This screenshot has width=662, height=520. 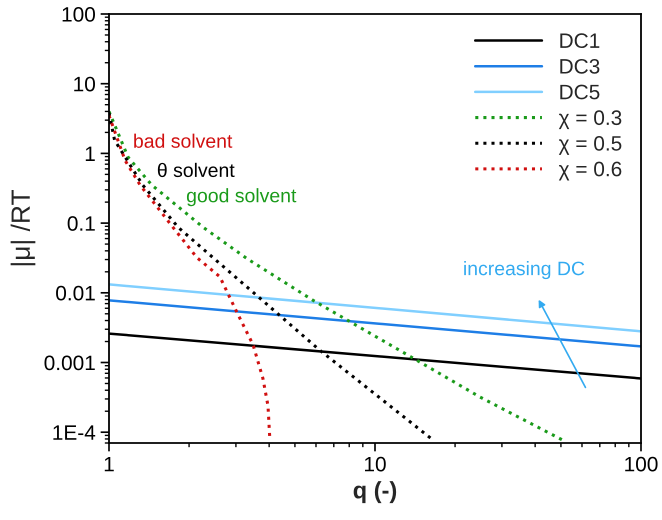 I want to click on legend-label: χ = 0.6, so click(x=590, y=171).